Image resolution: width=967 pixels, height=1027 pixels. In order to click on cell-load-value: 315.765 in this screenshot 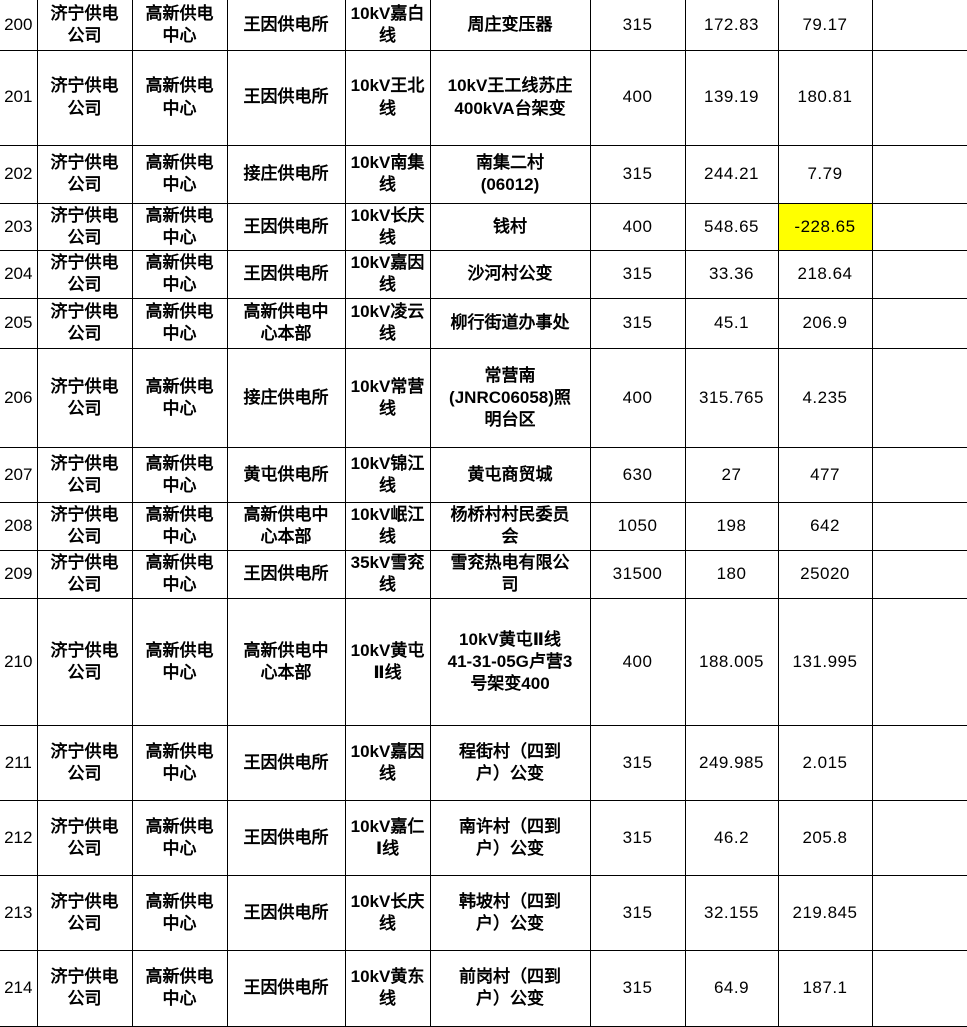, I will do `click(731, 397)`.